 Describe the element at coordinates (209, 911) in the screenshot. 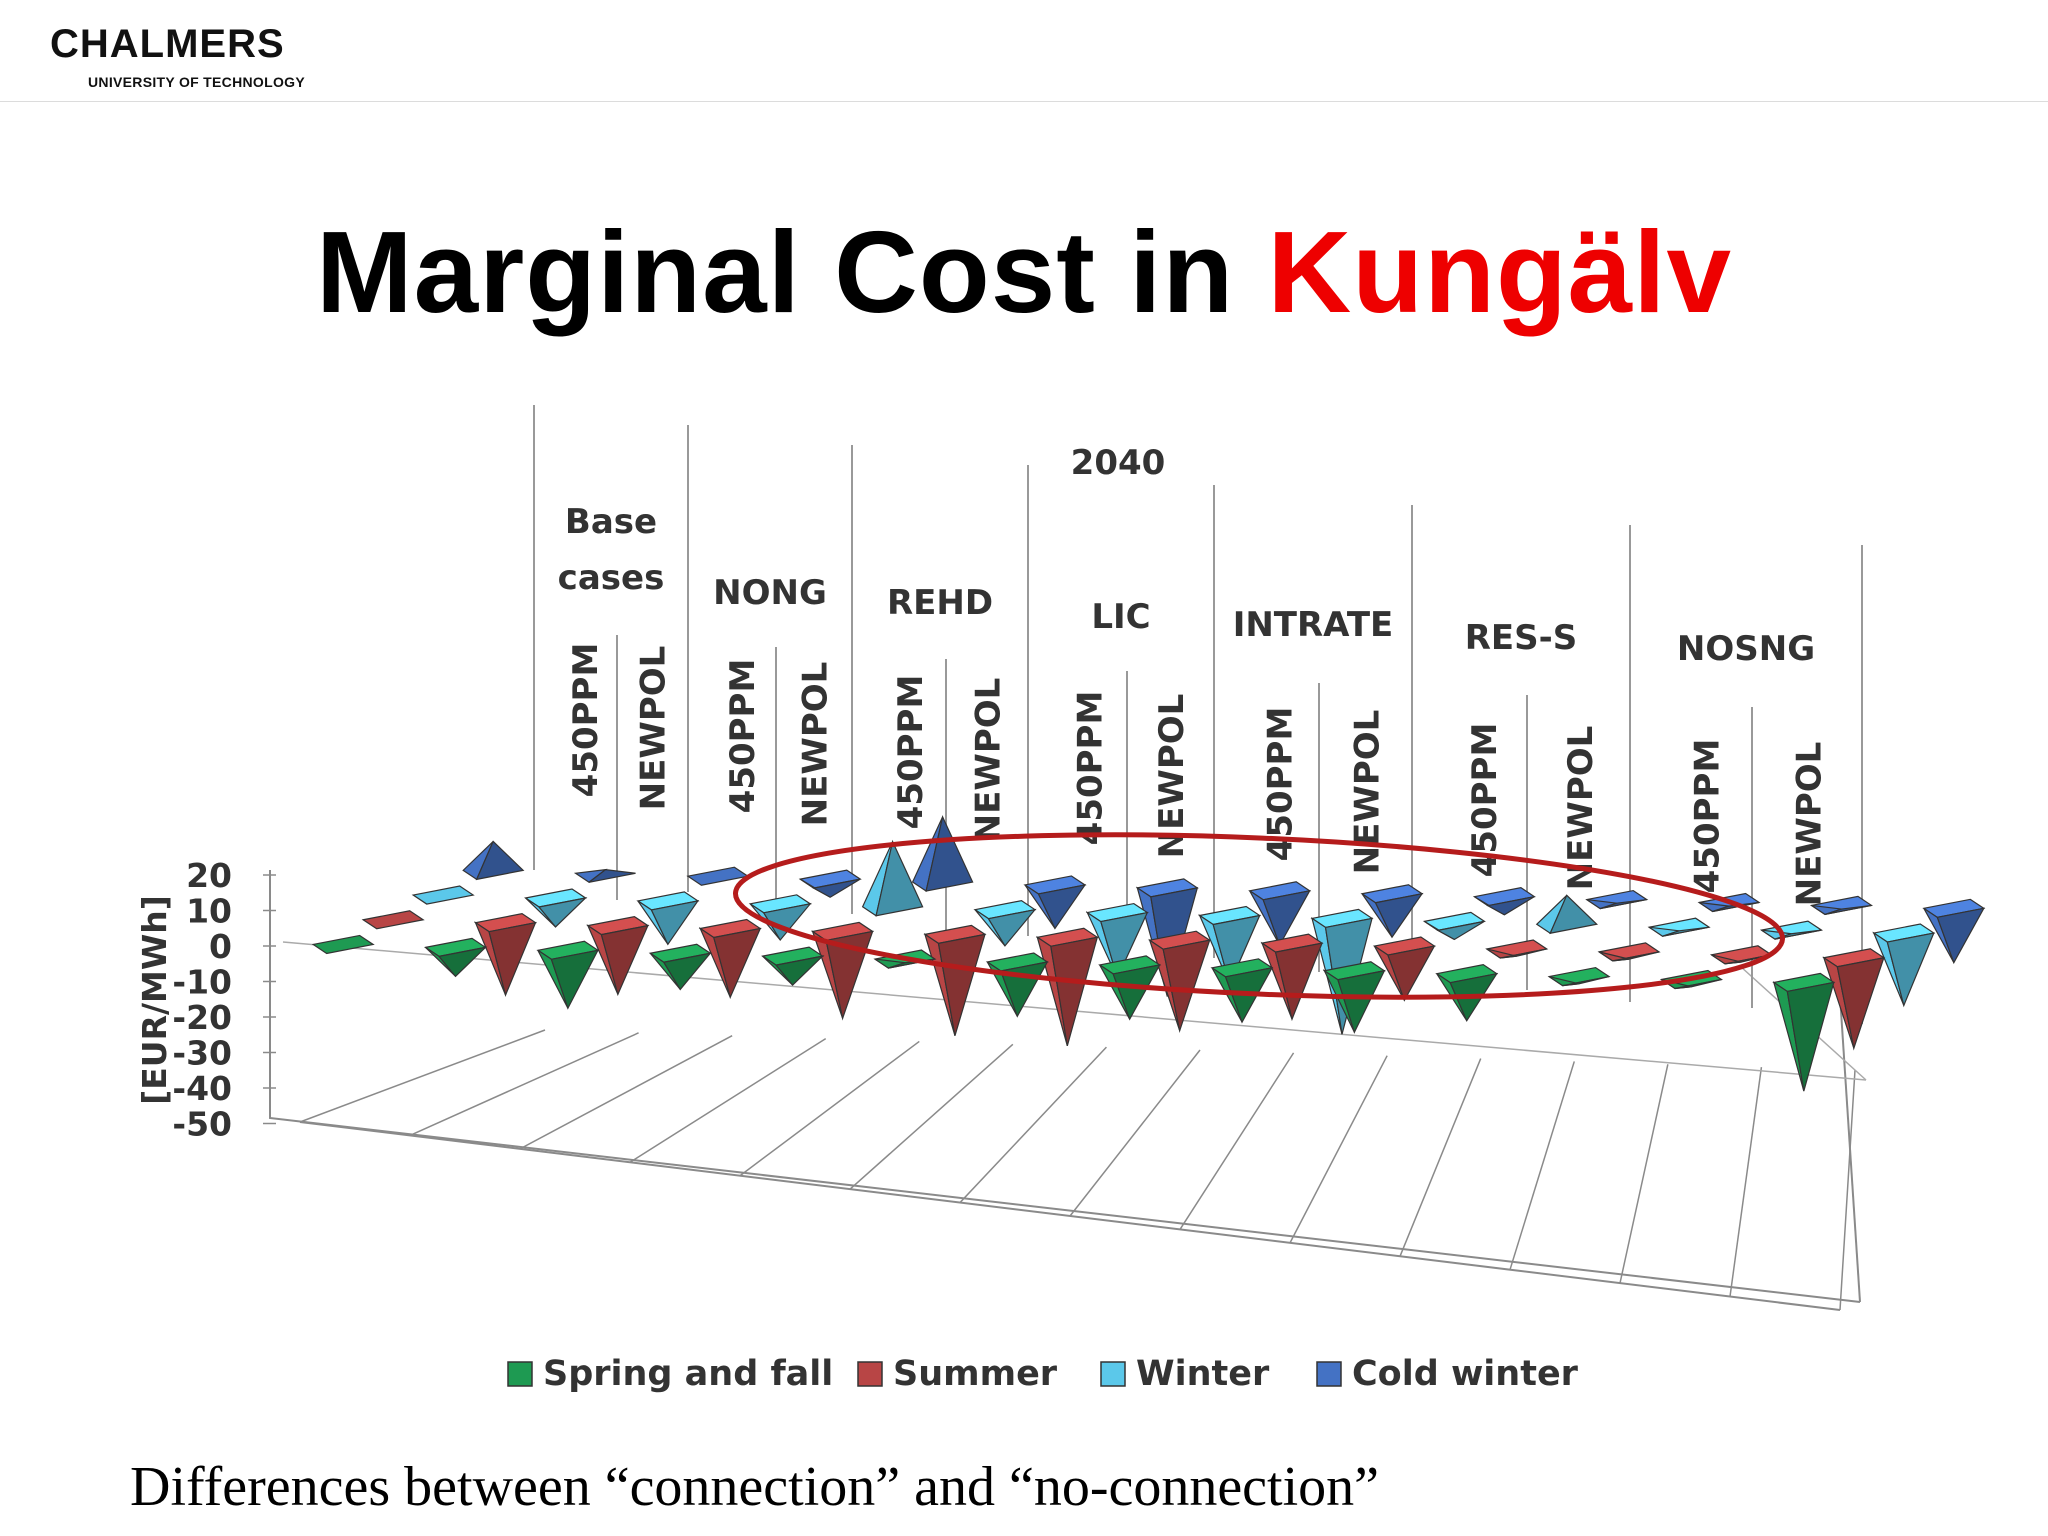

I see `y-tick-label: 10` at that location.